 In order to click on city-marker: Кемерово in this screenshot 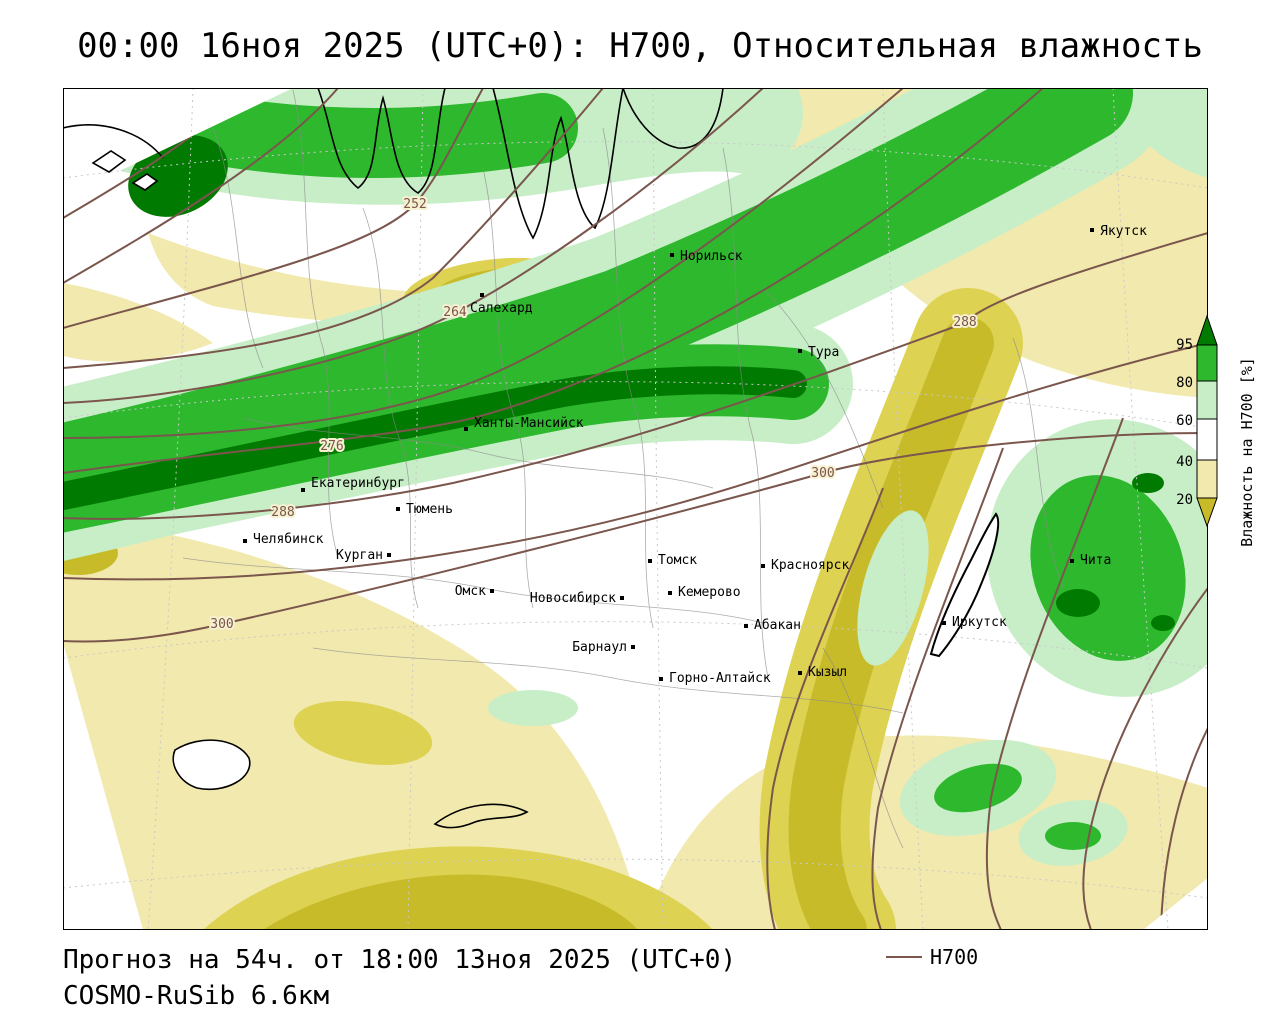, I will do `click(704, 592)`.